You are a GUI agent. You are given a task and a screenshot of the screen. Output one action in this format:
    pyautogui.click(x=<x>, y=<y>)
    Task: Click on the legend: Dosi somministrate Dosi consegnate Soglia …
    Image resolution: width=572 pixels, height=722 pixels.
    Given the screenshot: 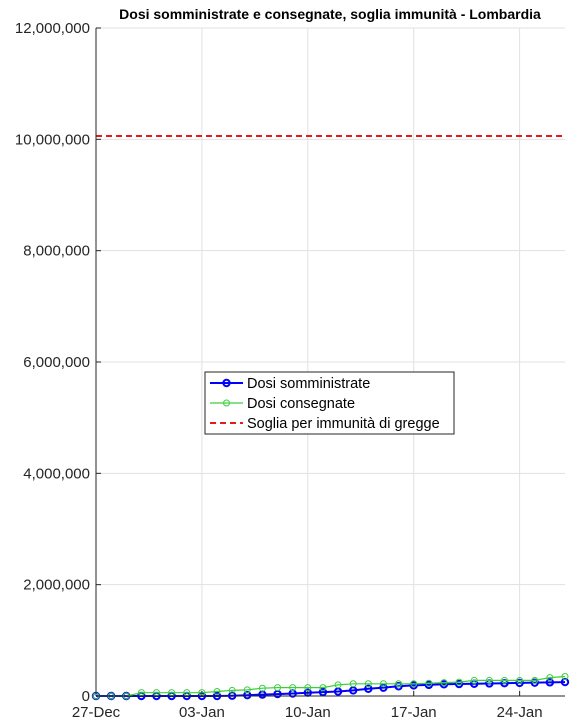 What is the action you would take?
    pyautogui.click(x=329, y=403)
    